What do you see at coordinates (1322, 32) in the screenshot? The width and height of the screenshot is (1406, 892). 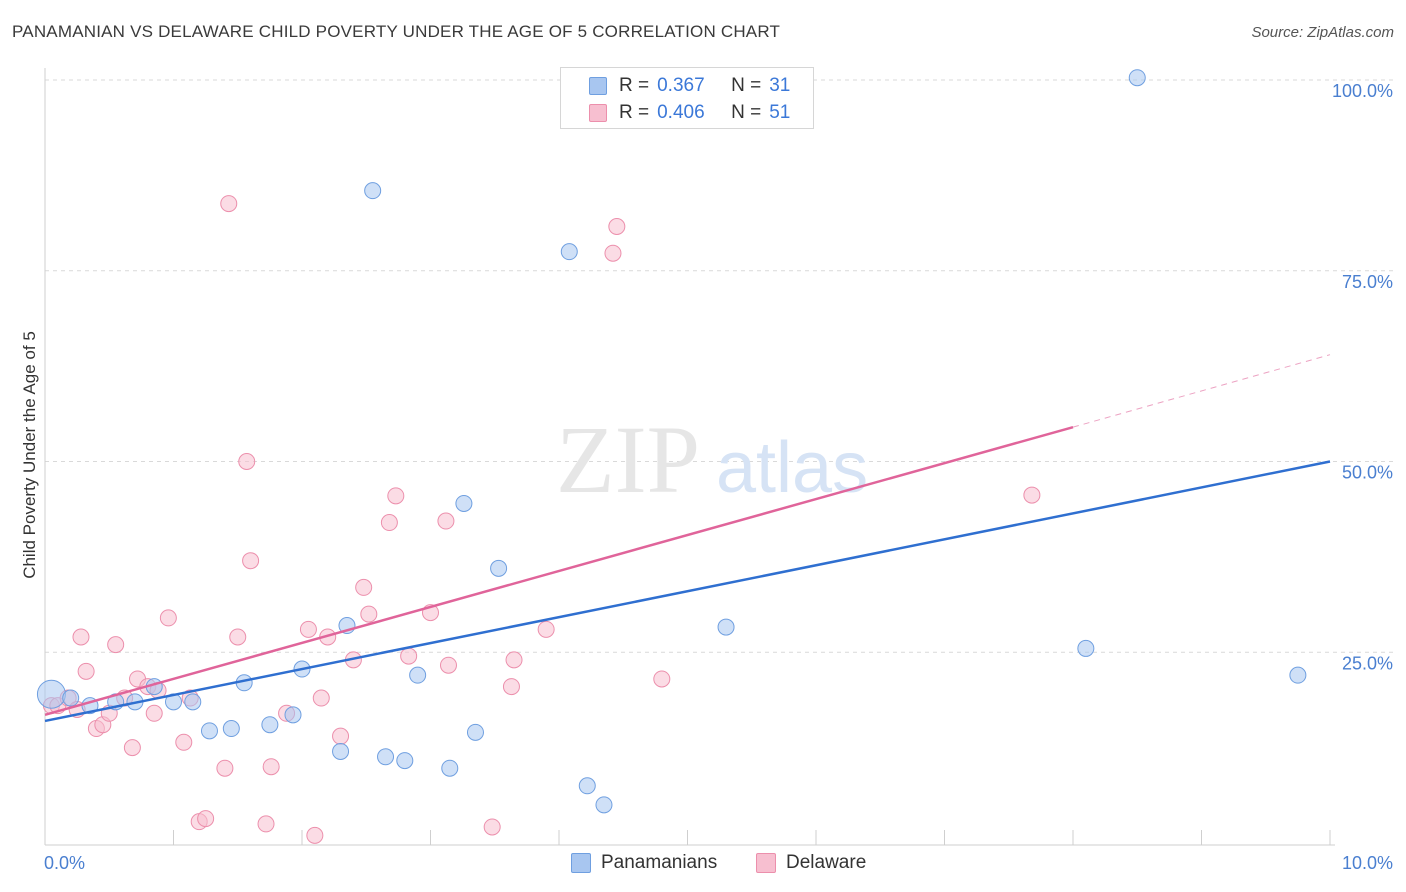 I see `source-label: Source: ZipAtlas.com` at bounding box center [1322, 32].